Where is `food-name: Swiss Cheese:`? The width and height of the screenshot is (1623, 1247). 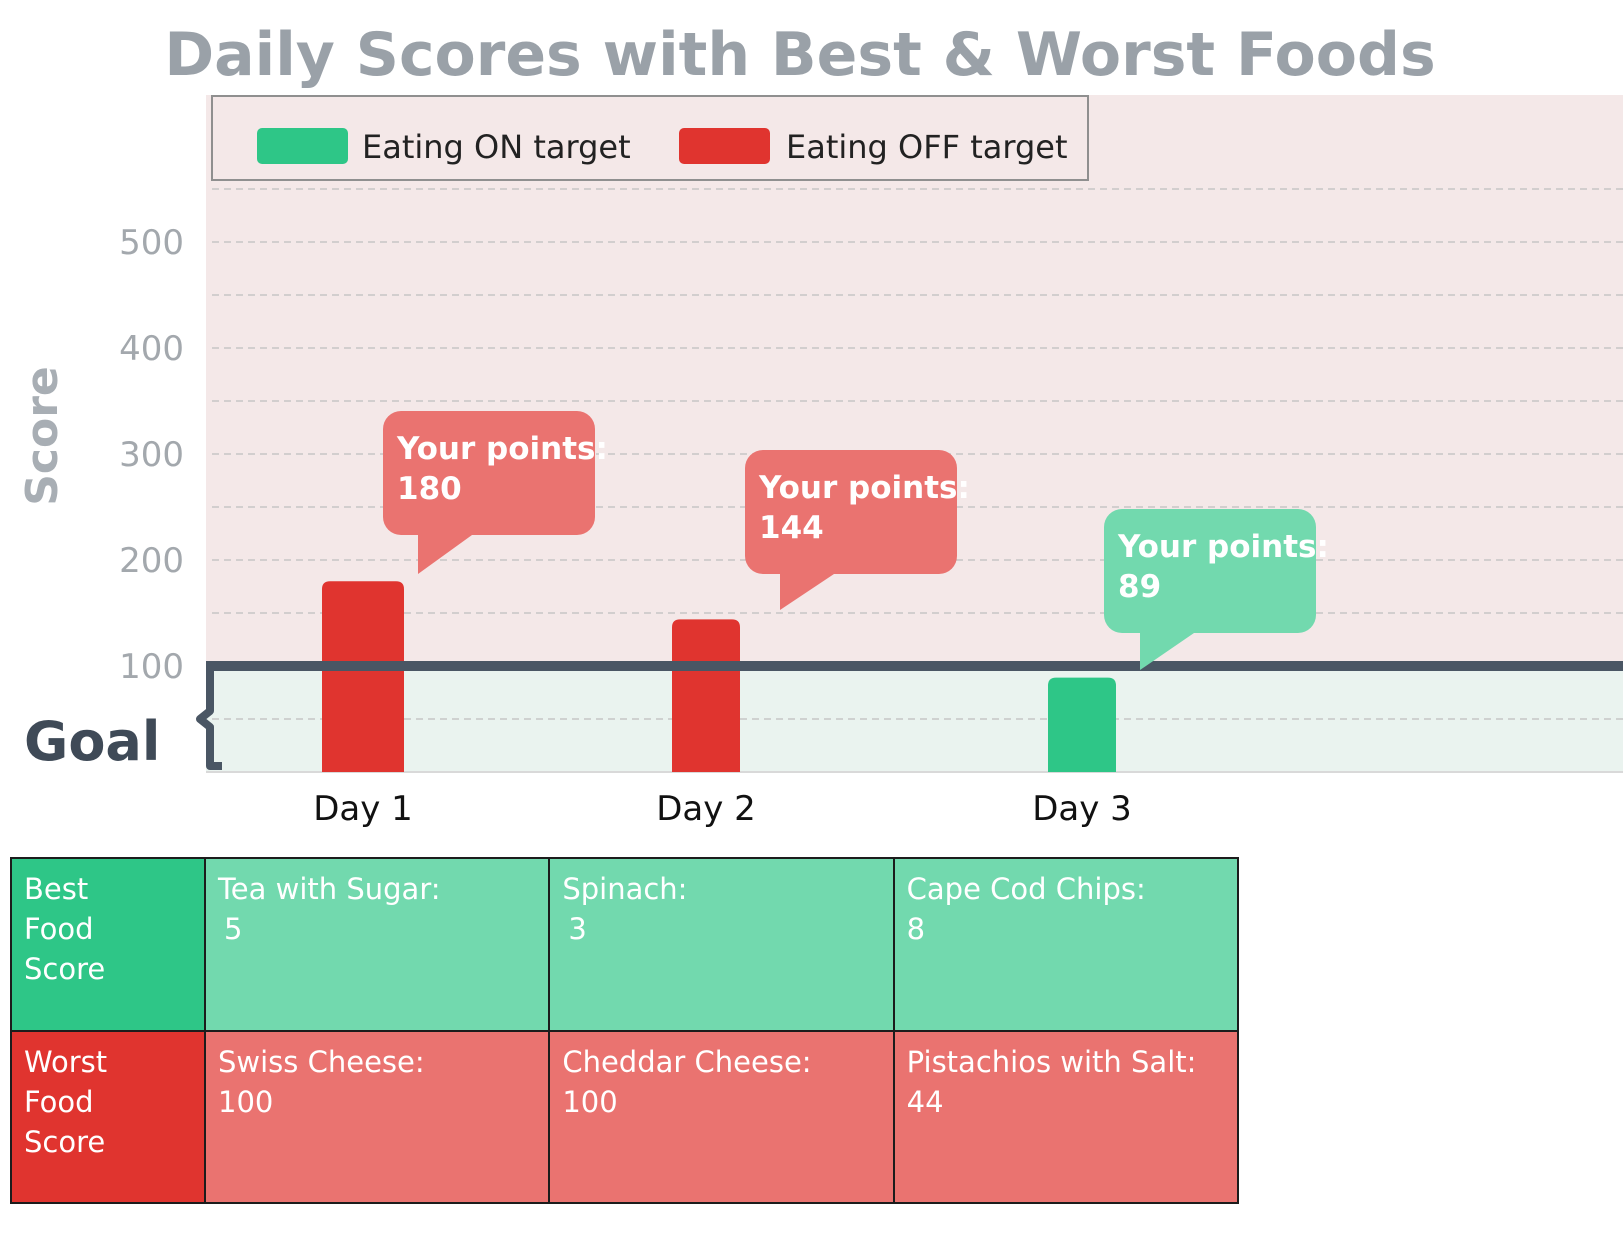
food-name: Swiss Cheese: is located at coordinates (321, 1061).